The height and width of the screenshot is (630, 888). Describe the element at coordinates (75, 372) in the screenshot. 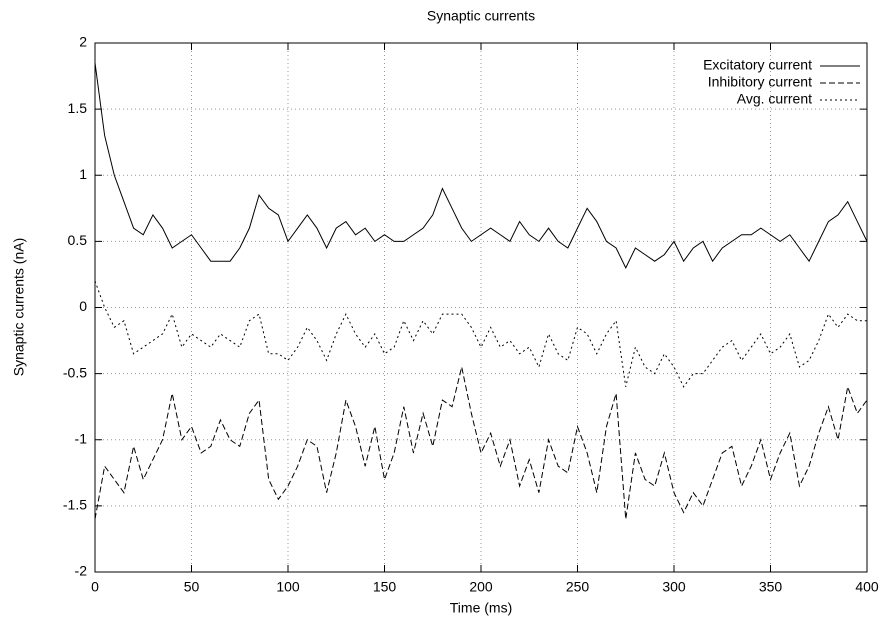

I see `y-tick-label: -0.5` at that location.